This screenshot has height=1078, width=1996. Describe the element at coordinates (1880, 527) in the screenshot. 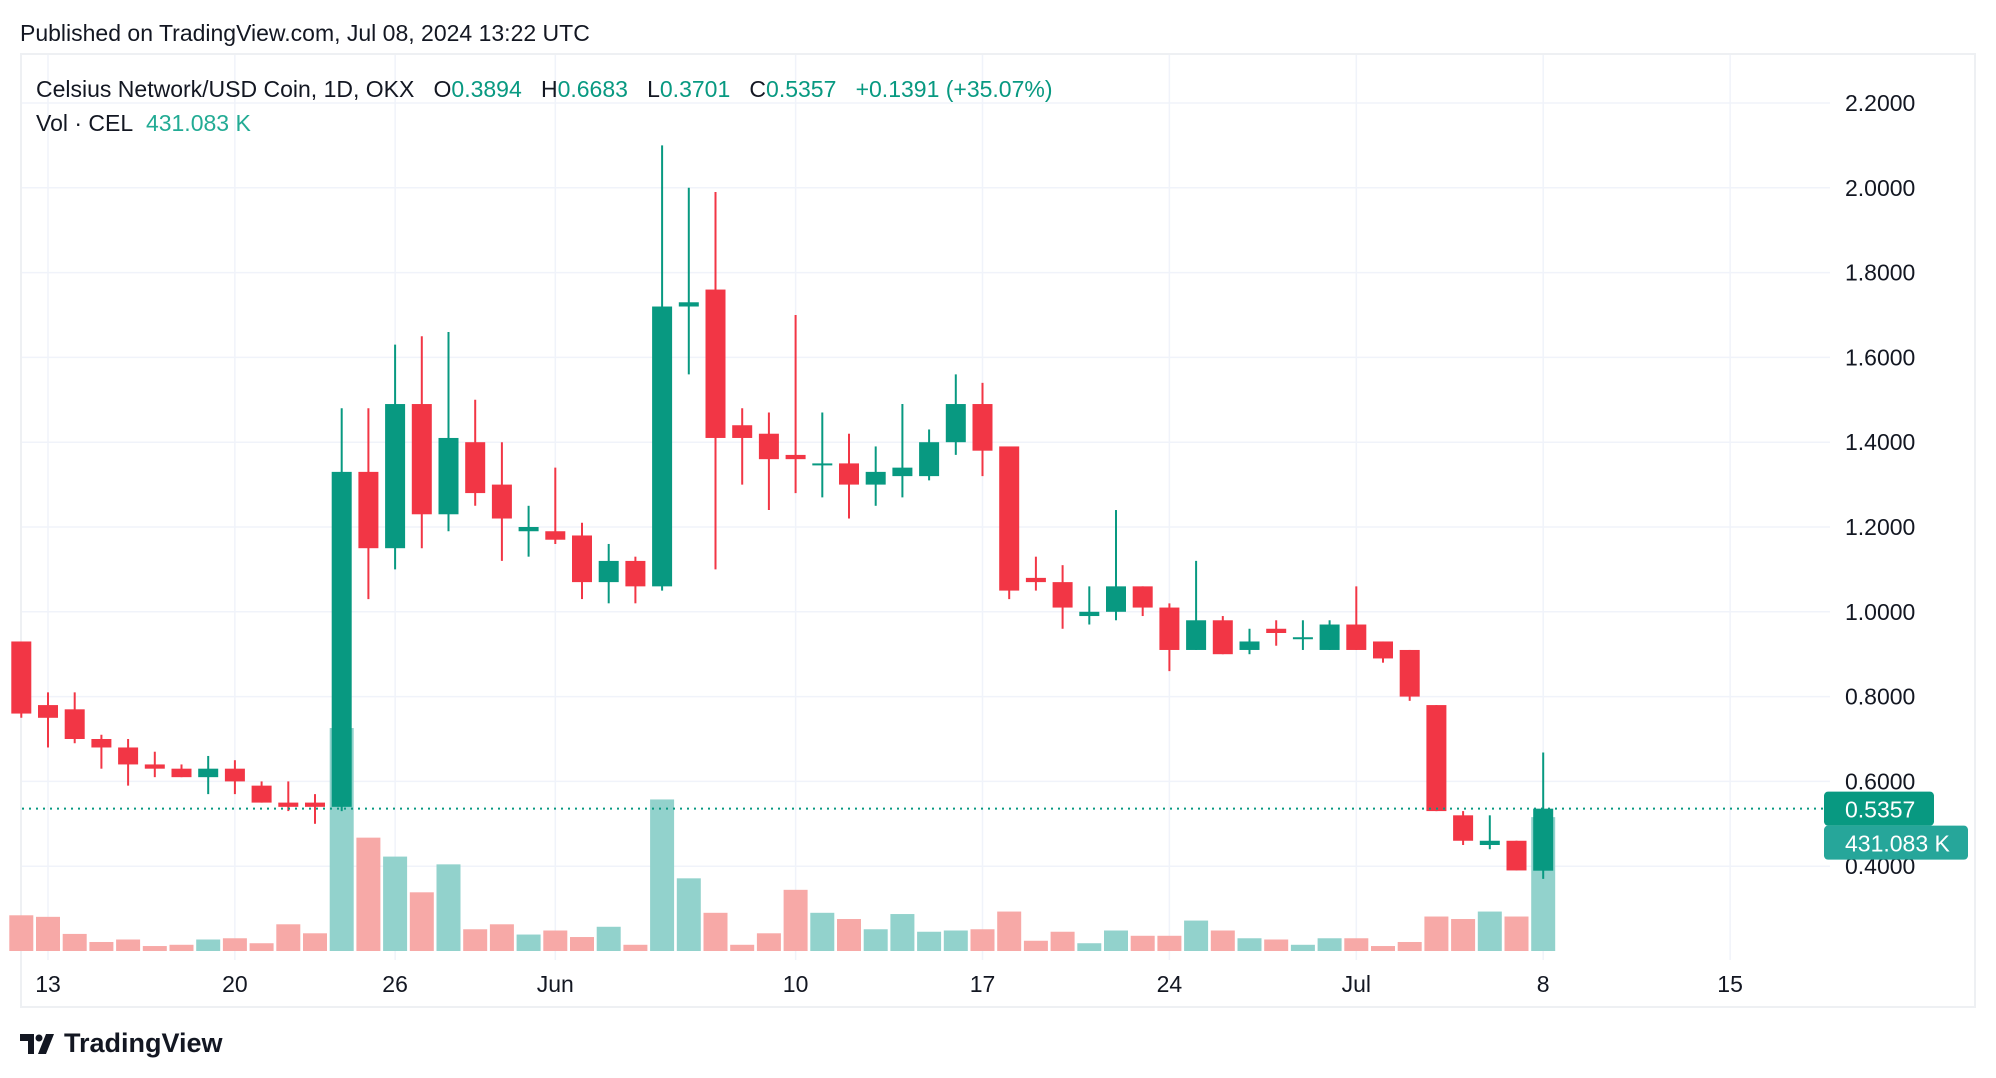

I see `y-tick-label: 1.2000` at that location.